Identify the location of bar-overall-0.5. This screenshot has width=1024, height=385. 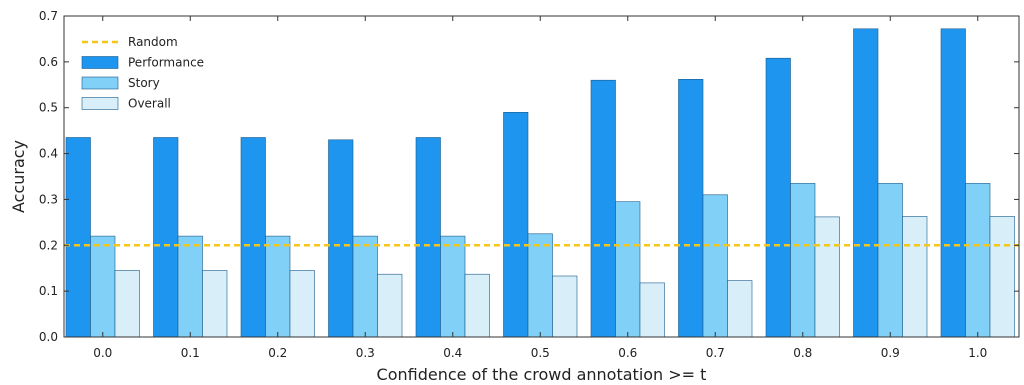
(565, 306).